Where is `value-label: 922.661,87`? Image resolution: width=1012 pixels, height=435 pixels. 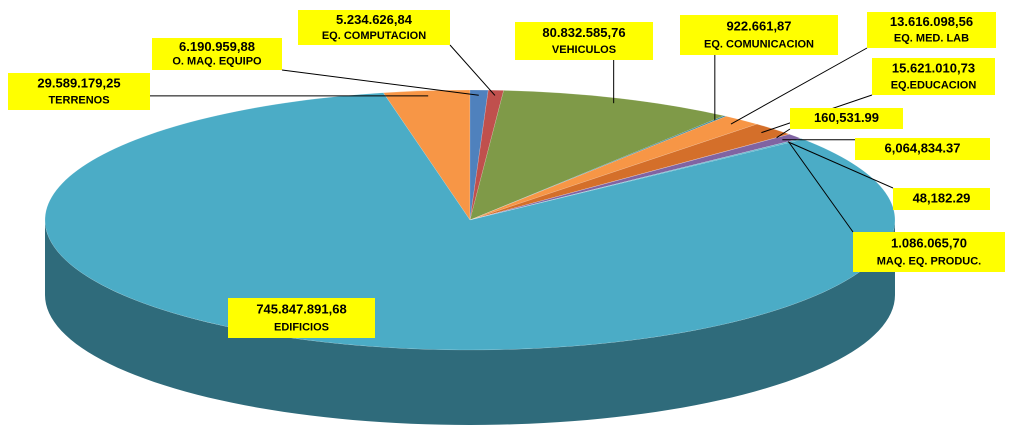
value-label: 922.661,87 is located at coordinates (758, 25).